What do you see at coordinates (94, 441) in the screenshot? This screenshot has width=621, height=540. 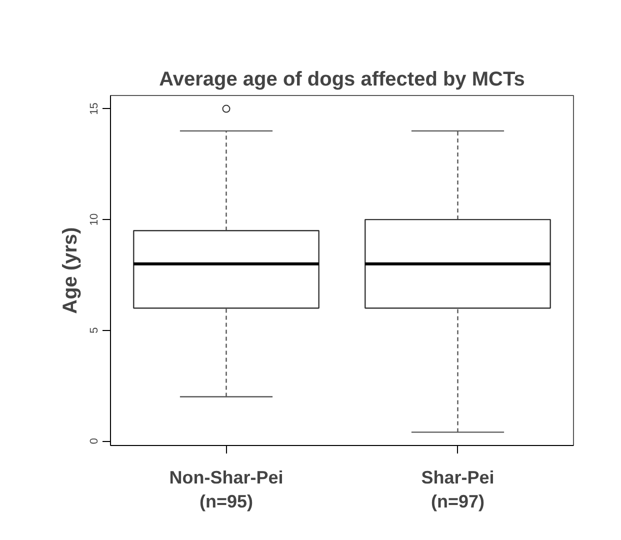 I see `y-tick-label: 0` at bounding box center [94, 441].